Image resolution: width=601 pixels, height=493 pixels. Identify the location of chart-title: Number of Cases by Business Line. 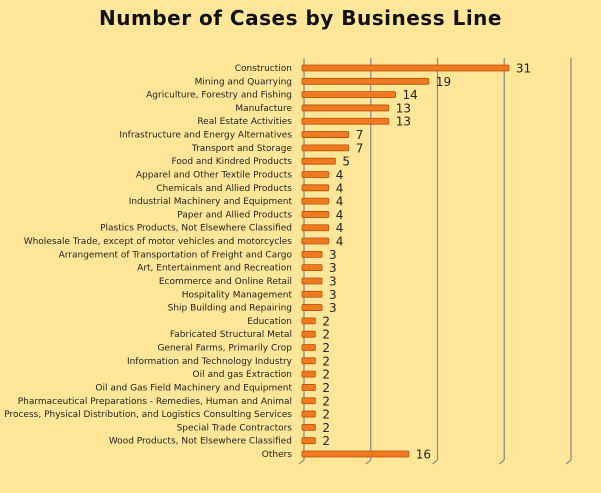
(300, 18).